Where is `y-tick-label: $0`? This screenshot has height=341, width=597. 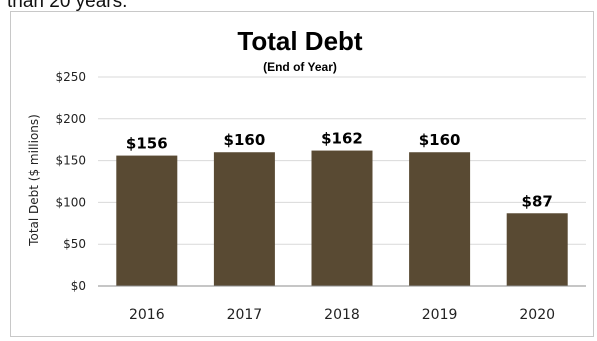
y-tick-label: $0 is located at coordinates (78, 286).